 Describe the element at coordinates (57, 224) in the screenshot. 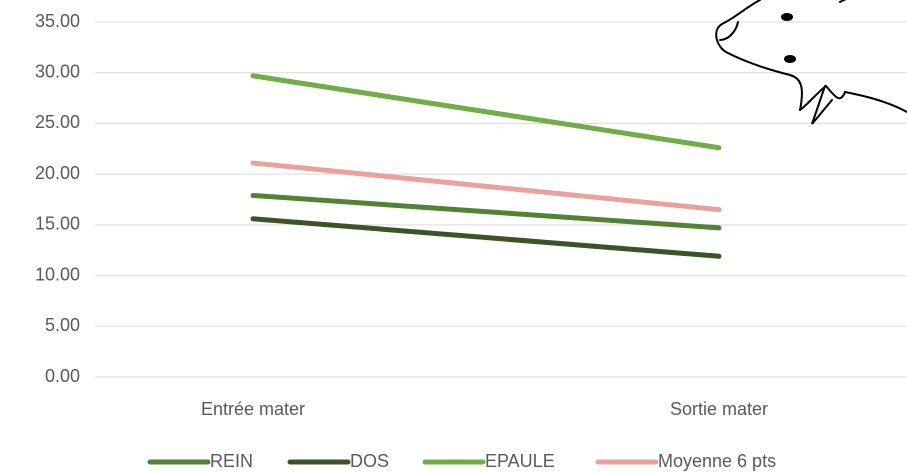

I see `y-tick-label: 15.00` at that location.